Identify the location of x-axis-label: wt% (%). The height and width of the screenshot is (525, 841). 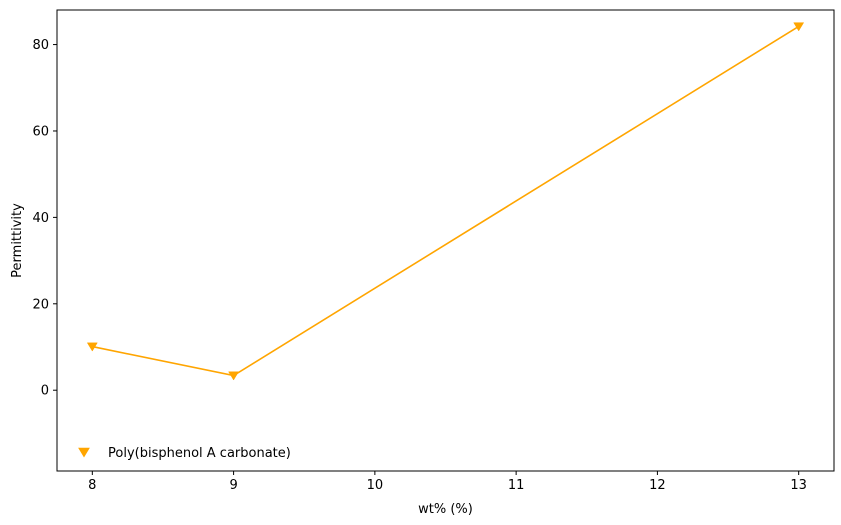
(445, 509).